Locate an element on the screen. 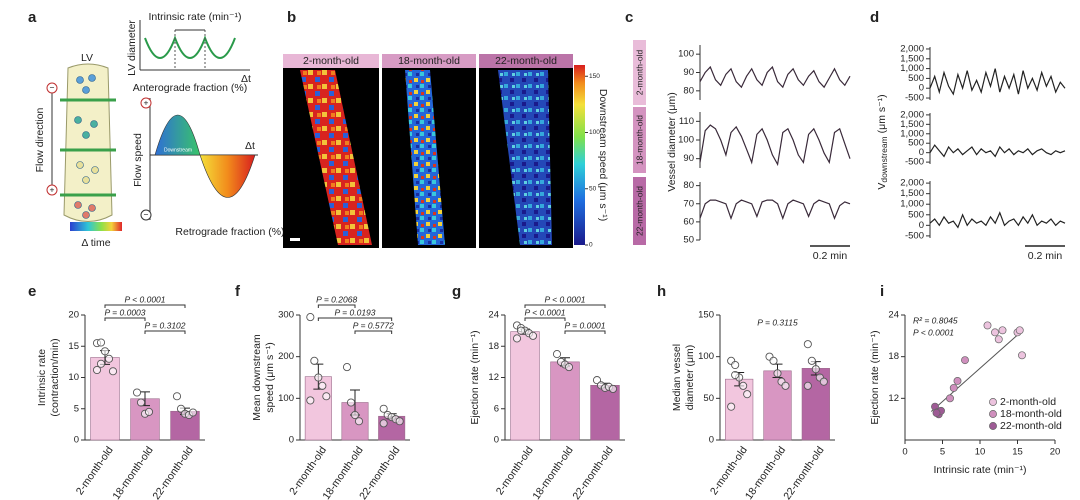 Image resolution: width=1080 pixels, height=500 pixels. y-tick-label: 300 is located at coordinates (286, 315).